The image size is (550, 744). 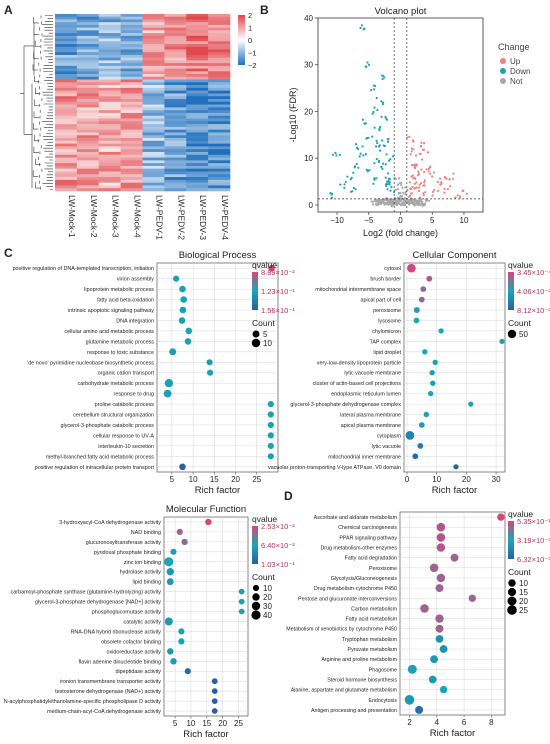 I want to click on dotplot-x-tick-label: 25, so click(x=256, y=479).